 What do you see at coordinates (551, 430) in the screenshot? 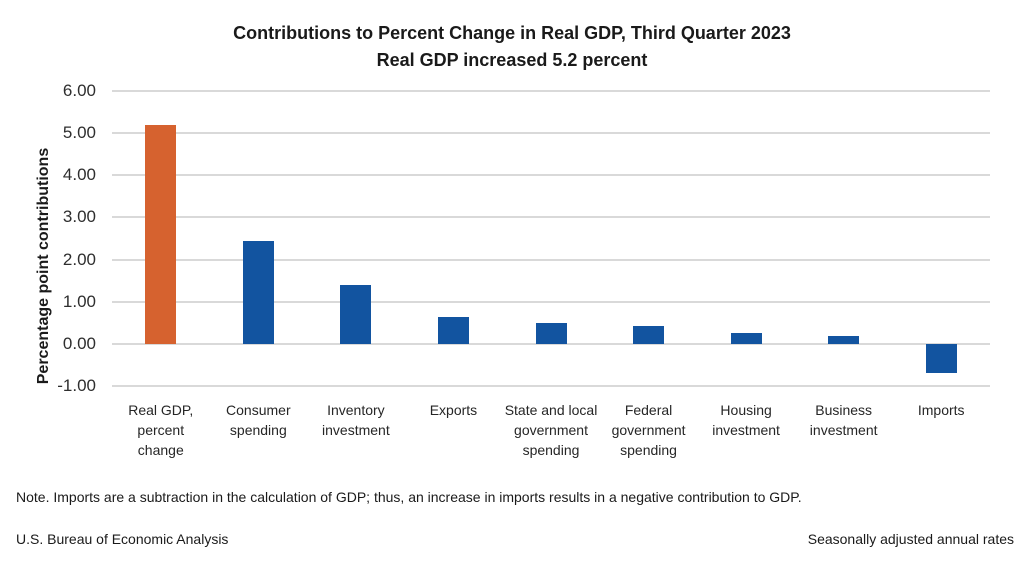
I see `x-axis-label: State and local government spending` at bounding box center [551, 430].